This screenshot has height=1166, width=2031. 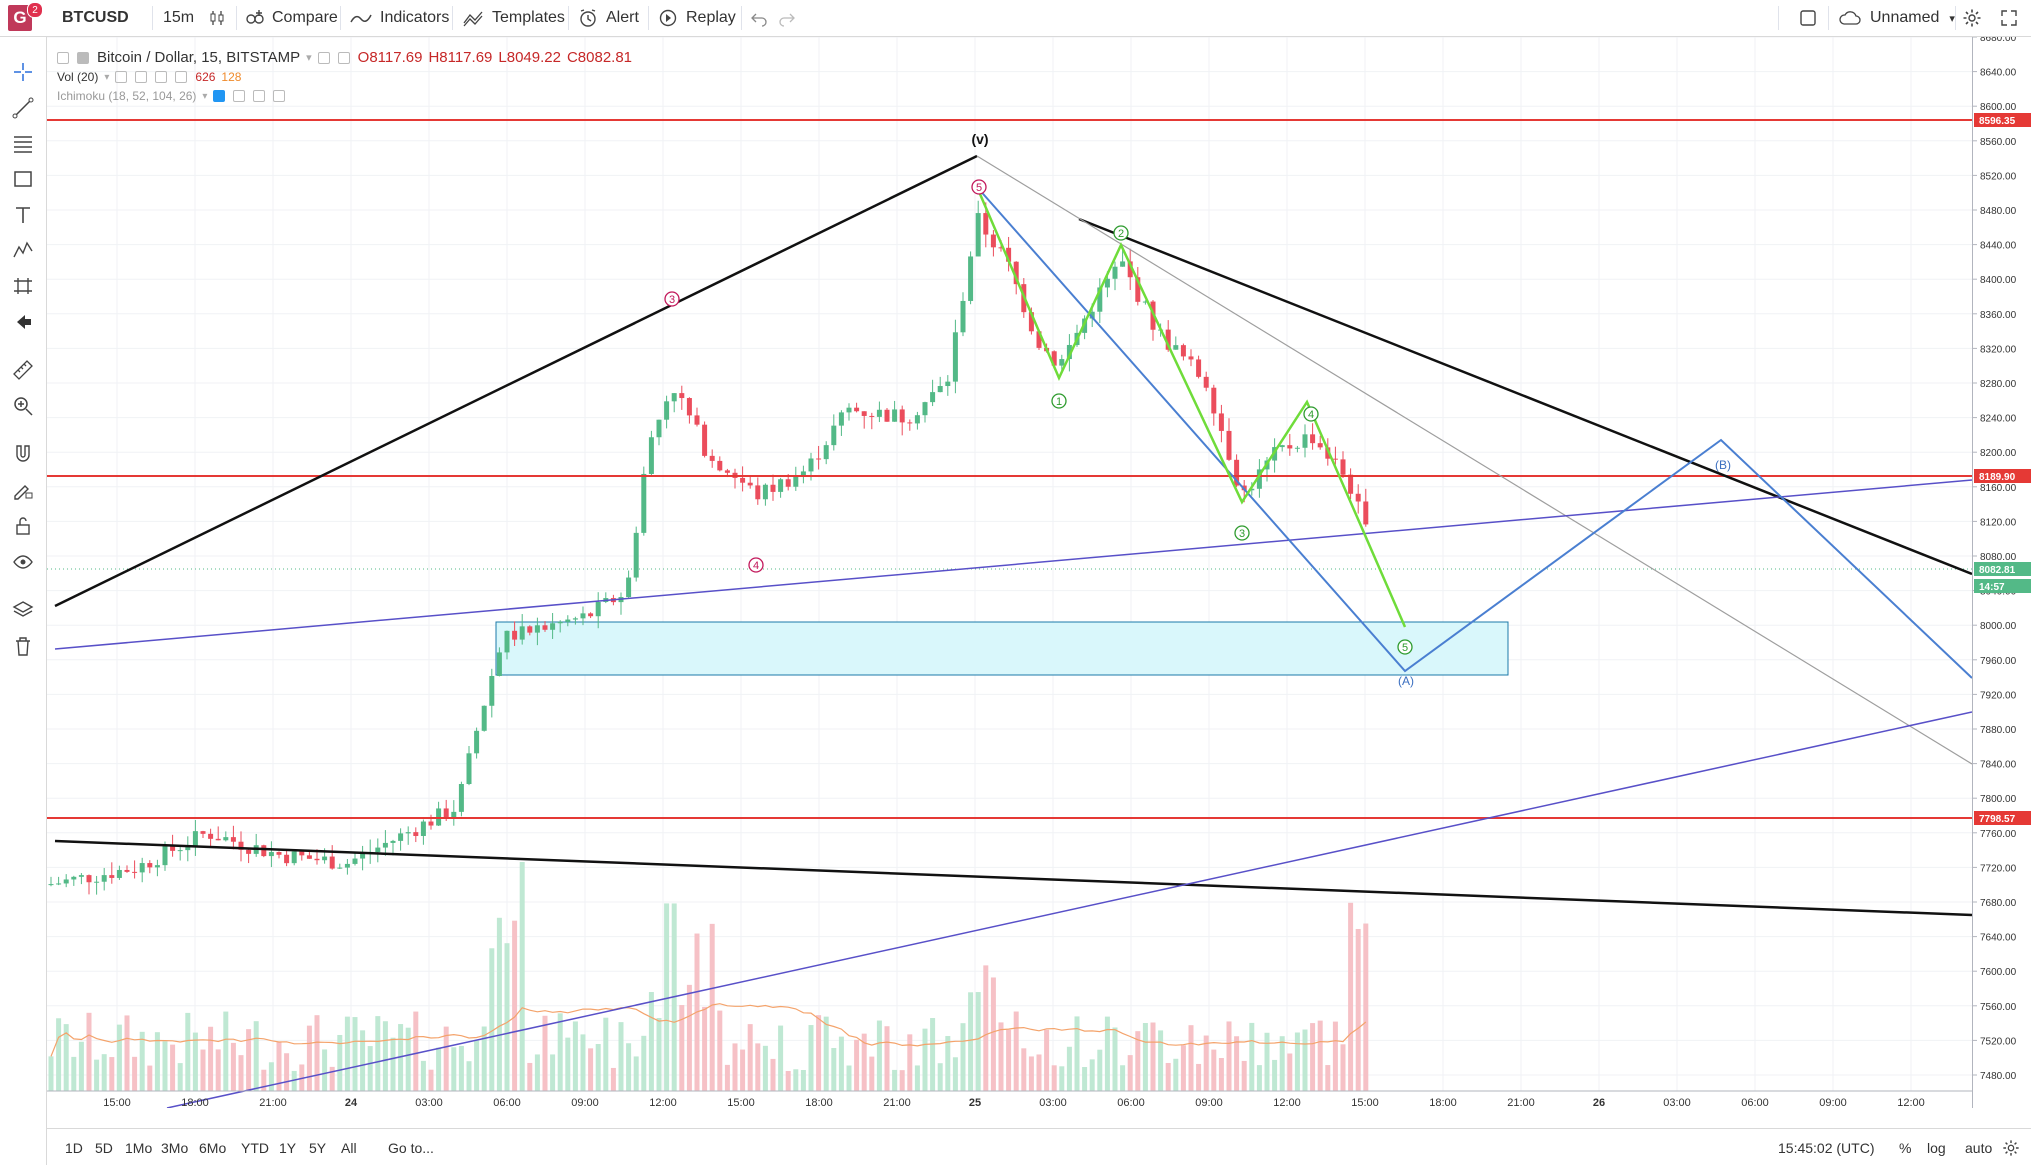 I want to click on ichimoku-title: Ichimoku (18, 52, 104, 26), so click(x=127, y=96).